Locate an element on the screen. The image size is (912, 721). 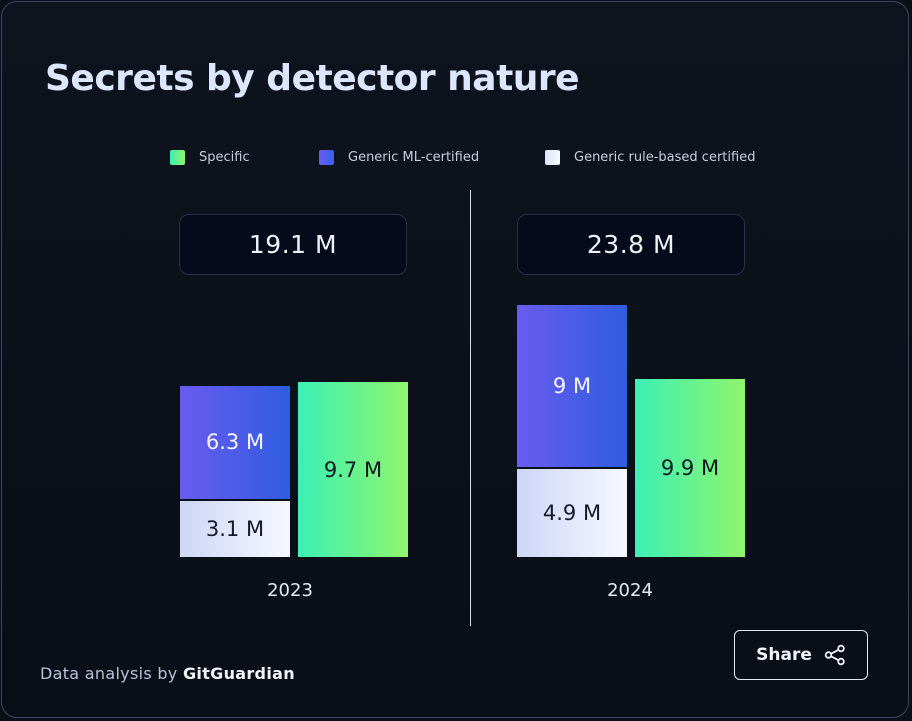
share-button: Share is located at coordinates (801, 655).